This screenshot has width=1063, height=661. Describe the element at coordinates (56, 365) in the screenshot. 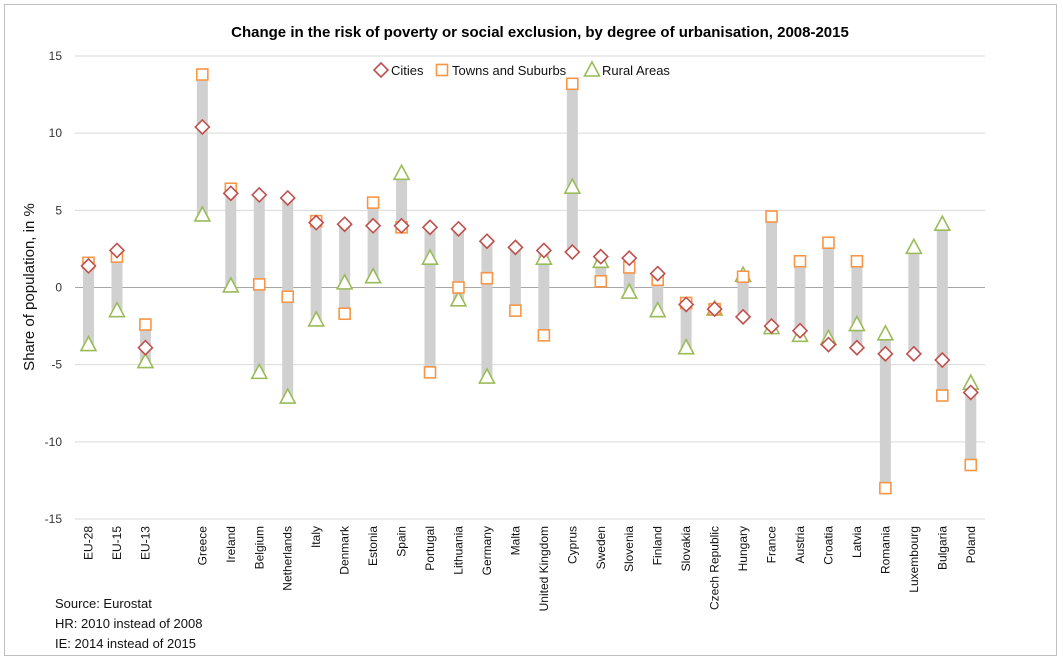

I see `y-tick-label: -5` at that location.